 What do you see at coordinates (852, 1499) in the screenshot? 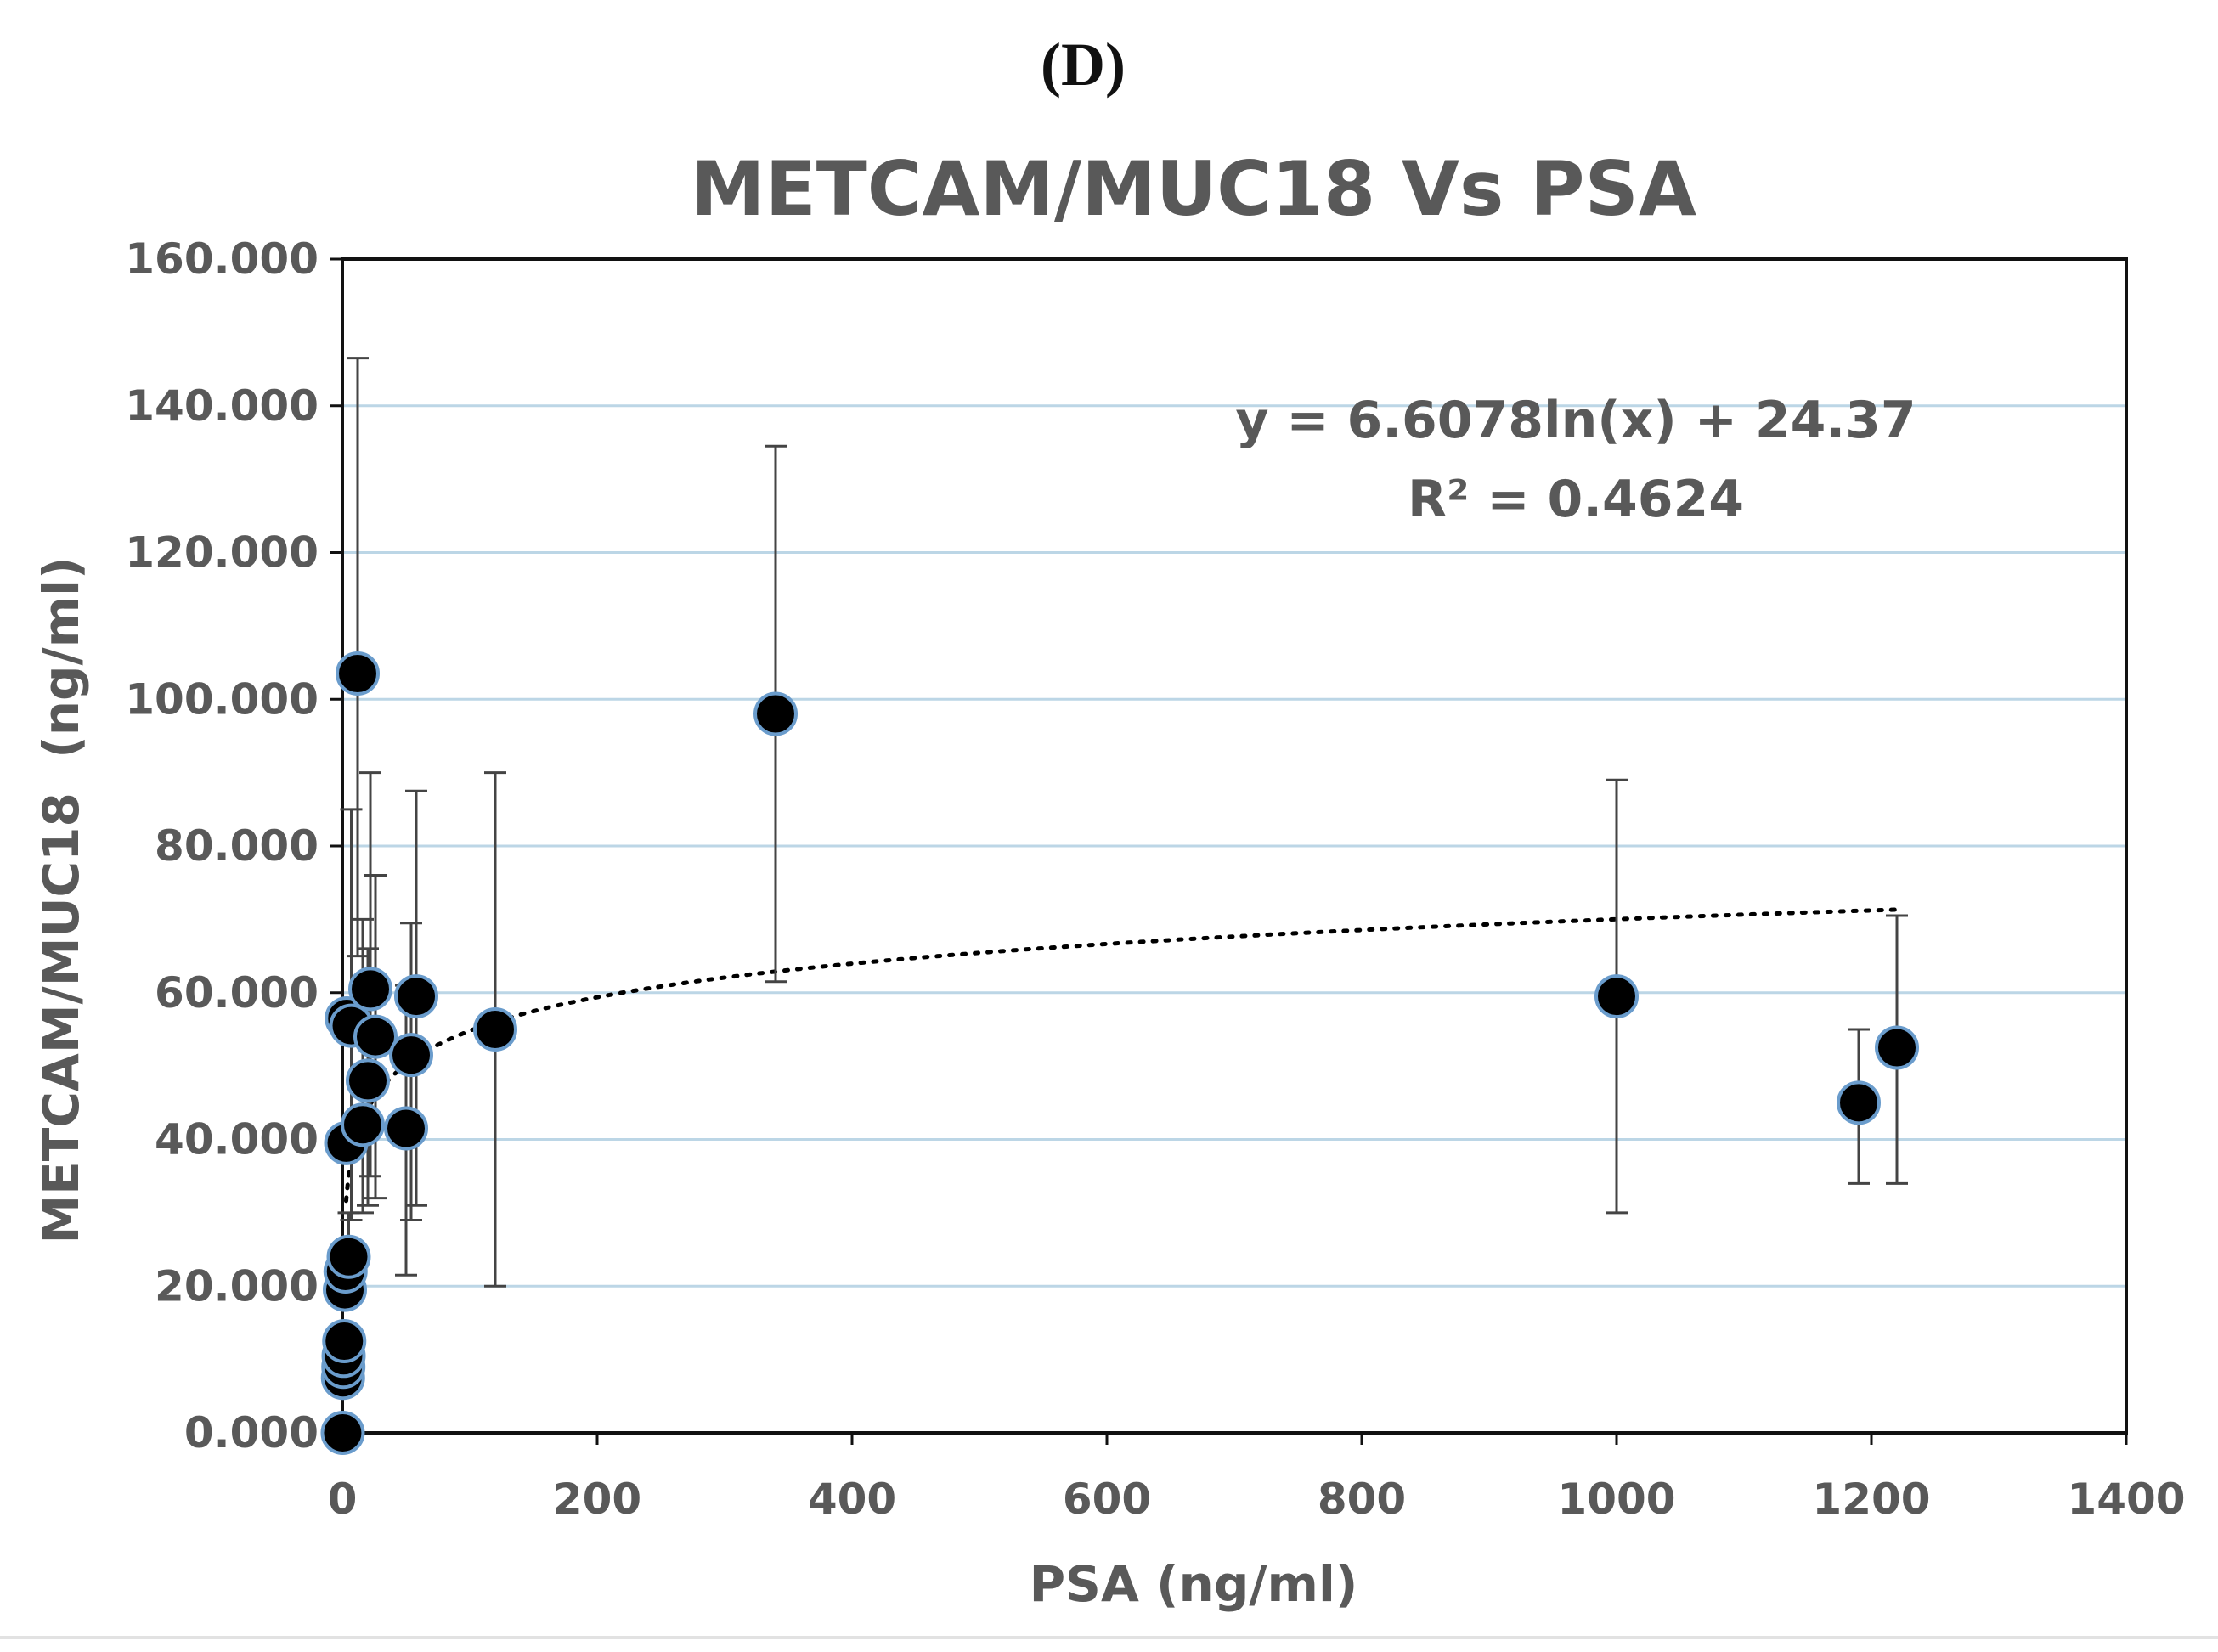
I see `x-tick-label: 400` at bounding box center [852, 1499].